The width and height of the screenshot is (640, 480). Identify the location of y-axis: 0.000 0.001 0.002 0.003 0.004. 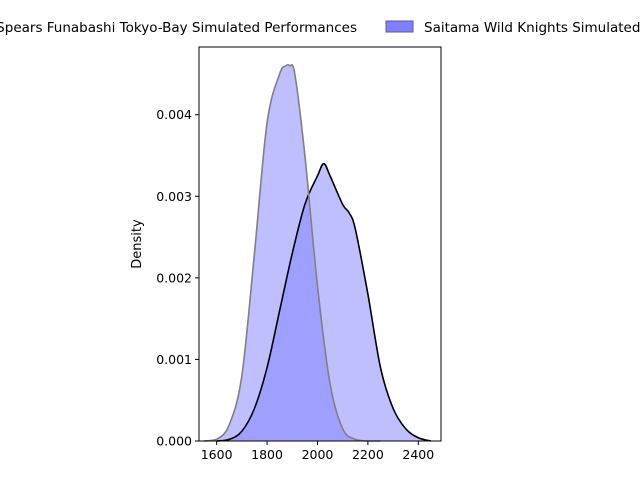
(177, 278).